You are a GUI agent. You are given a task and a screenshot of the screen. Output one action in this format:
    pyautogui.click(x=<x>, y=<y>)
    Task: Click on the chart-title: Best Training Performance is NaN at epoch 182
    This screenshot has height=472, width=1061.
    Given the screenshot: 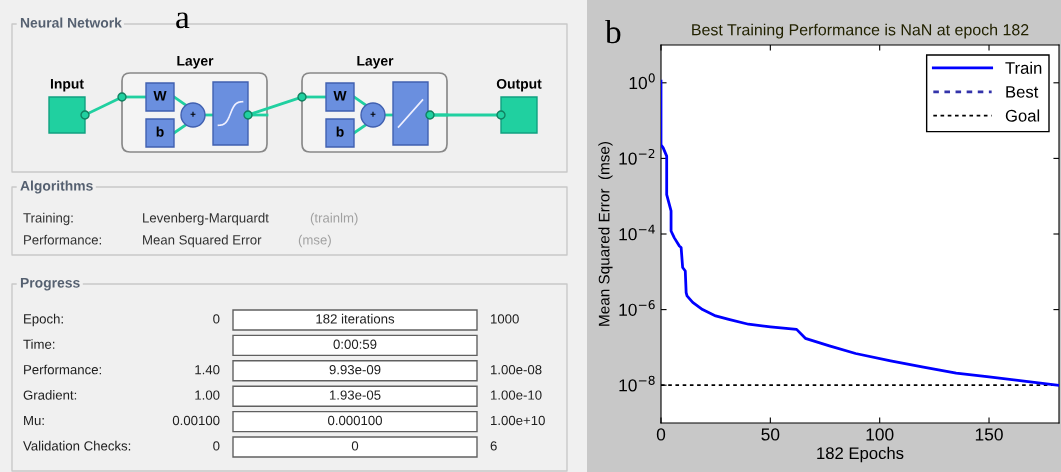 What is the action you would take?
    pyautogui.click(x=860, y=31)
    